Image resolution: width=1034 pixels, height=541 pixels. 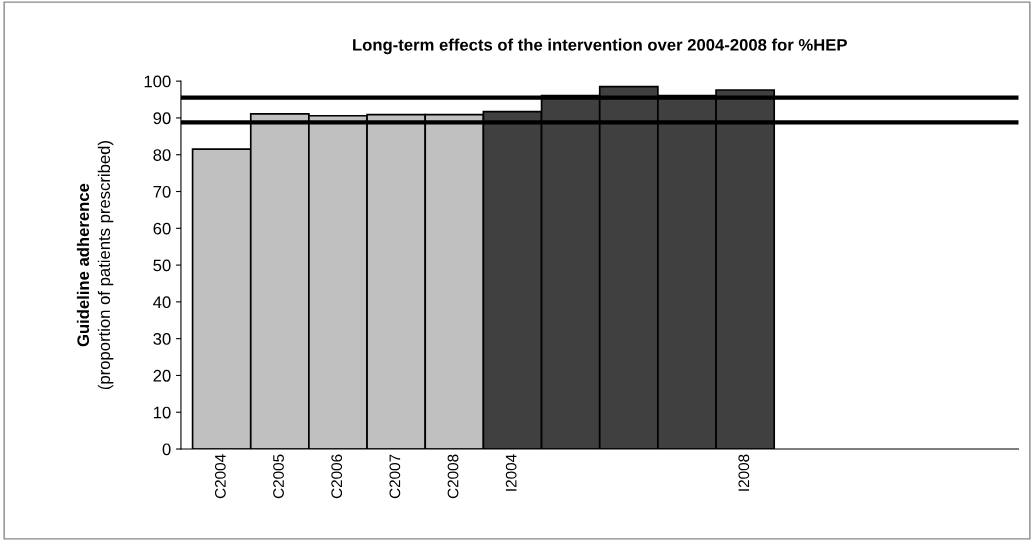 What do you see at coordinates (600, 46) in the screenshot?
I see `chart-title: Long-term effects of the intervention over 2004-2008 for %HEP` at bounding box center [600, 46].